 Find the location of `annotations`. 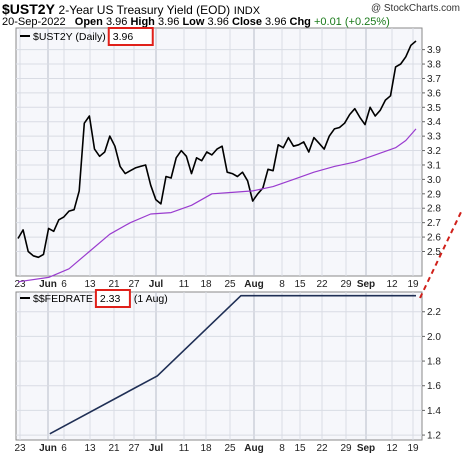

annotations is located at coordinates (441, 254).